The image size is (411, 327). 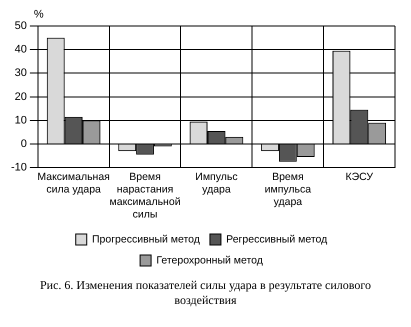 What do you see at coordinates (146, 239) in the screenshot?
I see `legend-label: Прогрессивный метод` at bounding box center [146, 239].